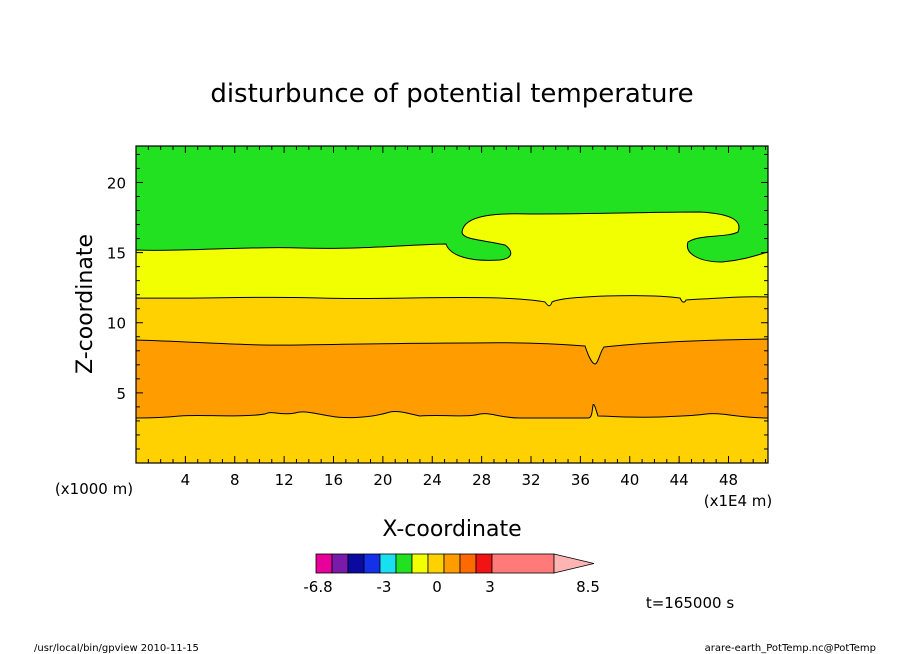  I want to click on colorbar: -6.8 -3 0 3 8.5, so click(451, 574).